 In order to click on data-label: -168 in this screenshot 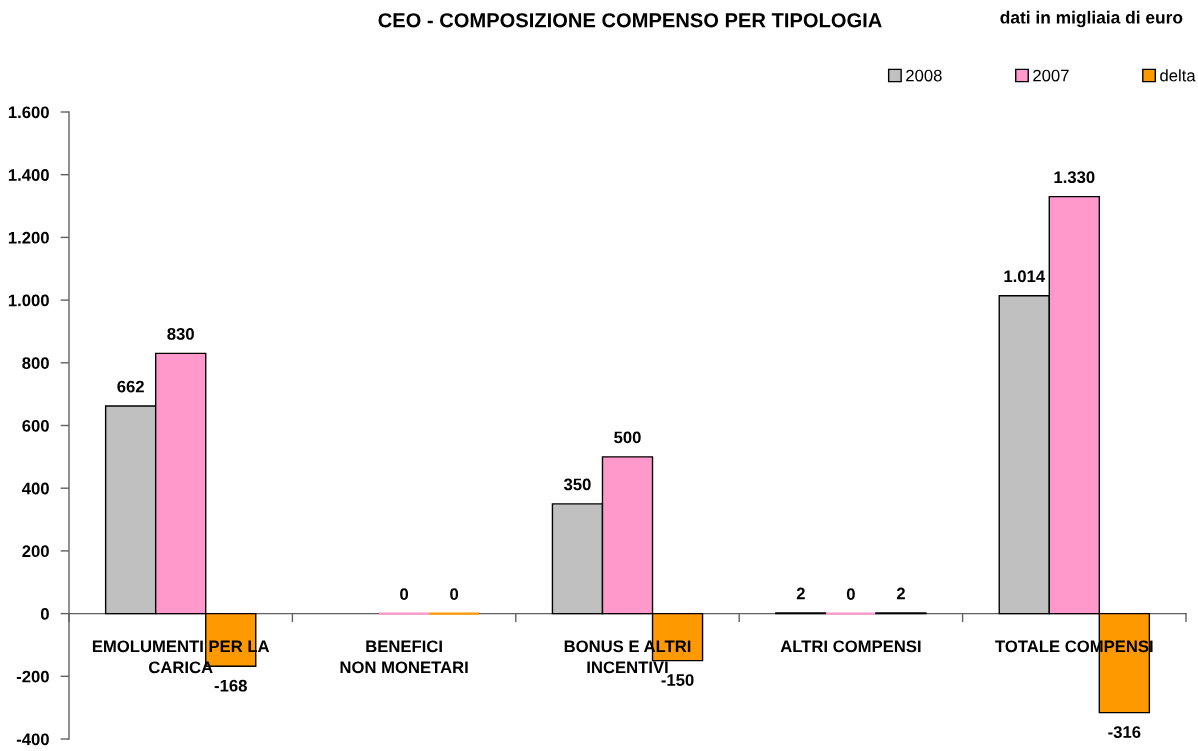, I will do `click(230, 685)`.